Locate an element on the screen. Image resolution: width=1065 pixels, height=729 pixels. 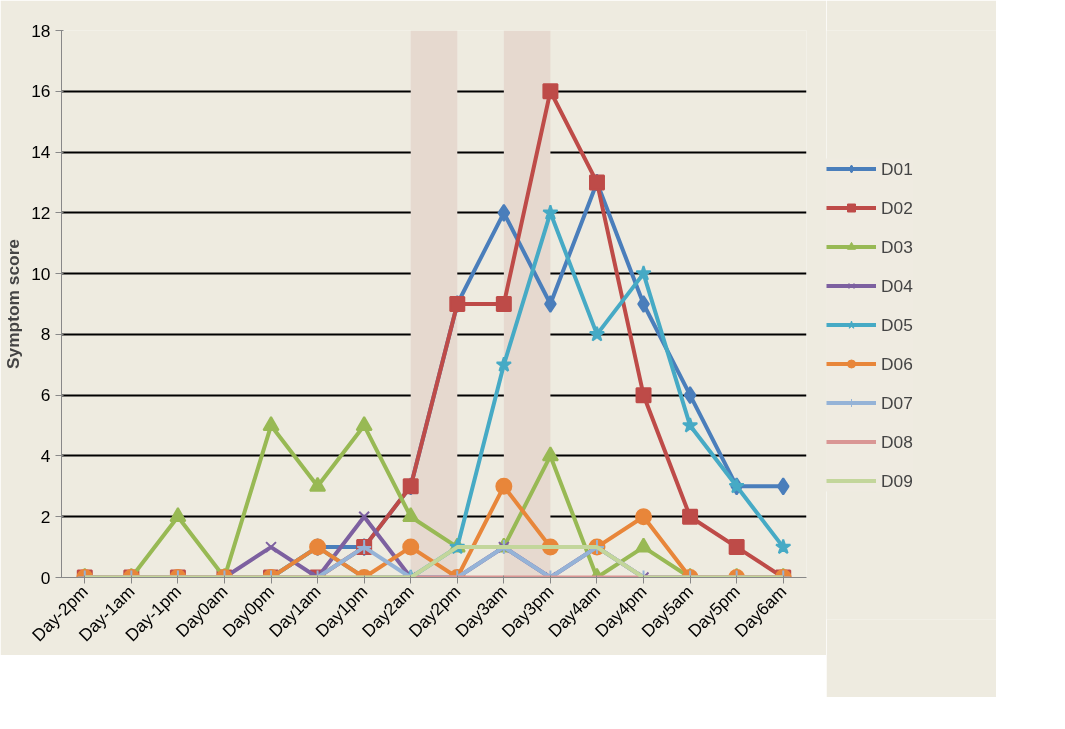
legend-label: D09 is located at coordinates (897, 480).